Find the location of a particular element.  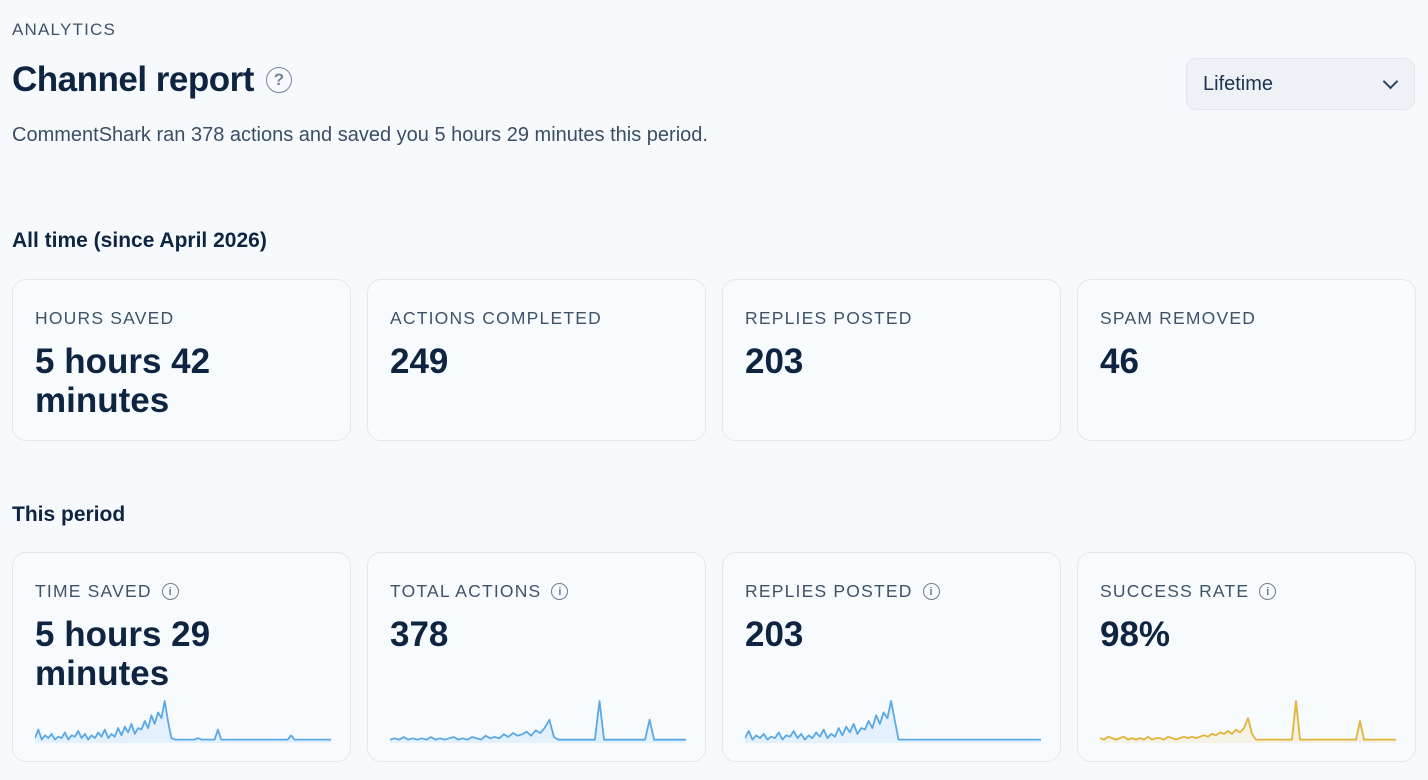

card-label: HOURS SAVED is located at coordinates (105, 318).